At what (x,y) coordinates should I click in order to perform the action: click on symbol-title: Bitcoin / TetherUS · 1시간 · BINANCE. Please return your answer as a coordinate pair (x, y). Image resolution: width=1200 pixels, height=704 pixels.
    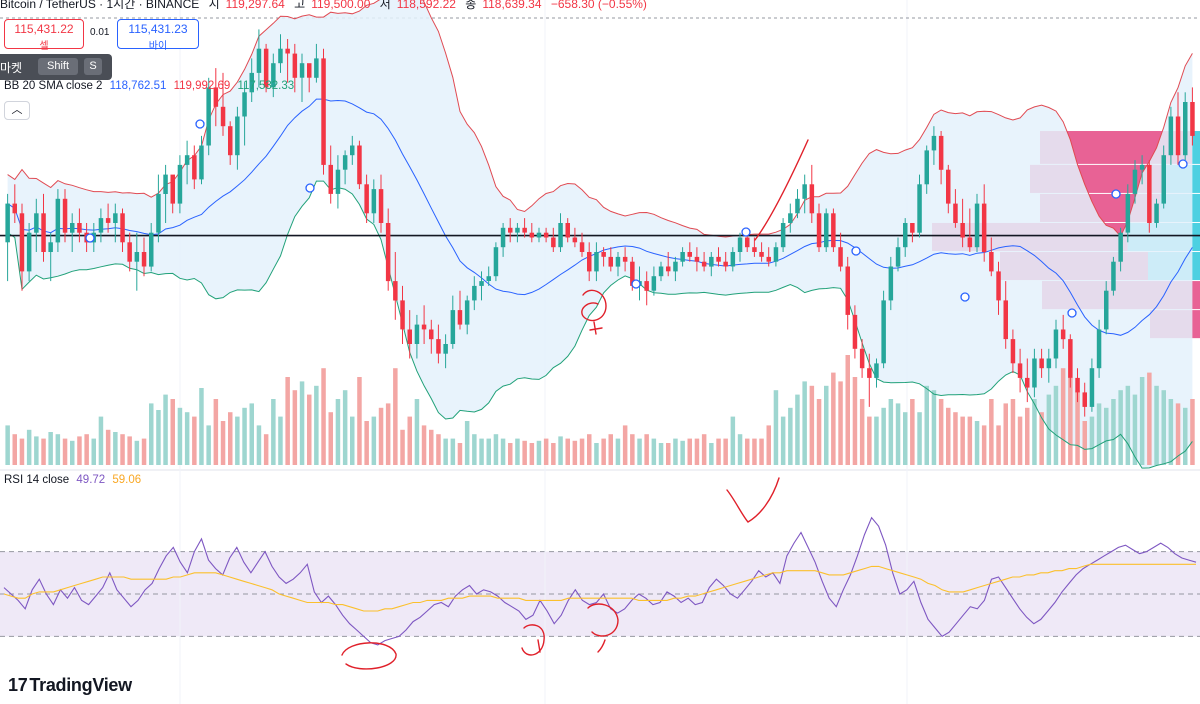
    Looking at the image, I should click on (100, 5).